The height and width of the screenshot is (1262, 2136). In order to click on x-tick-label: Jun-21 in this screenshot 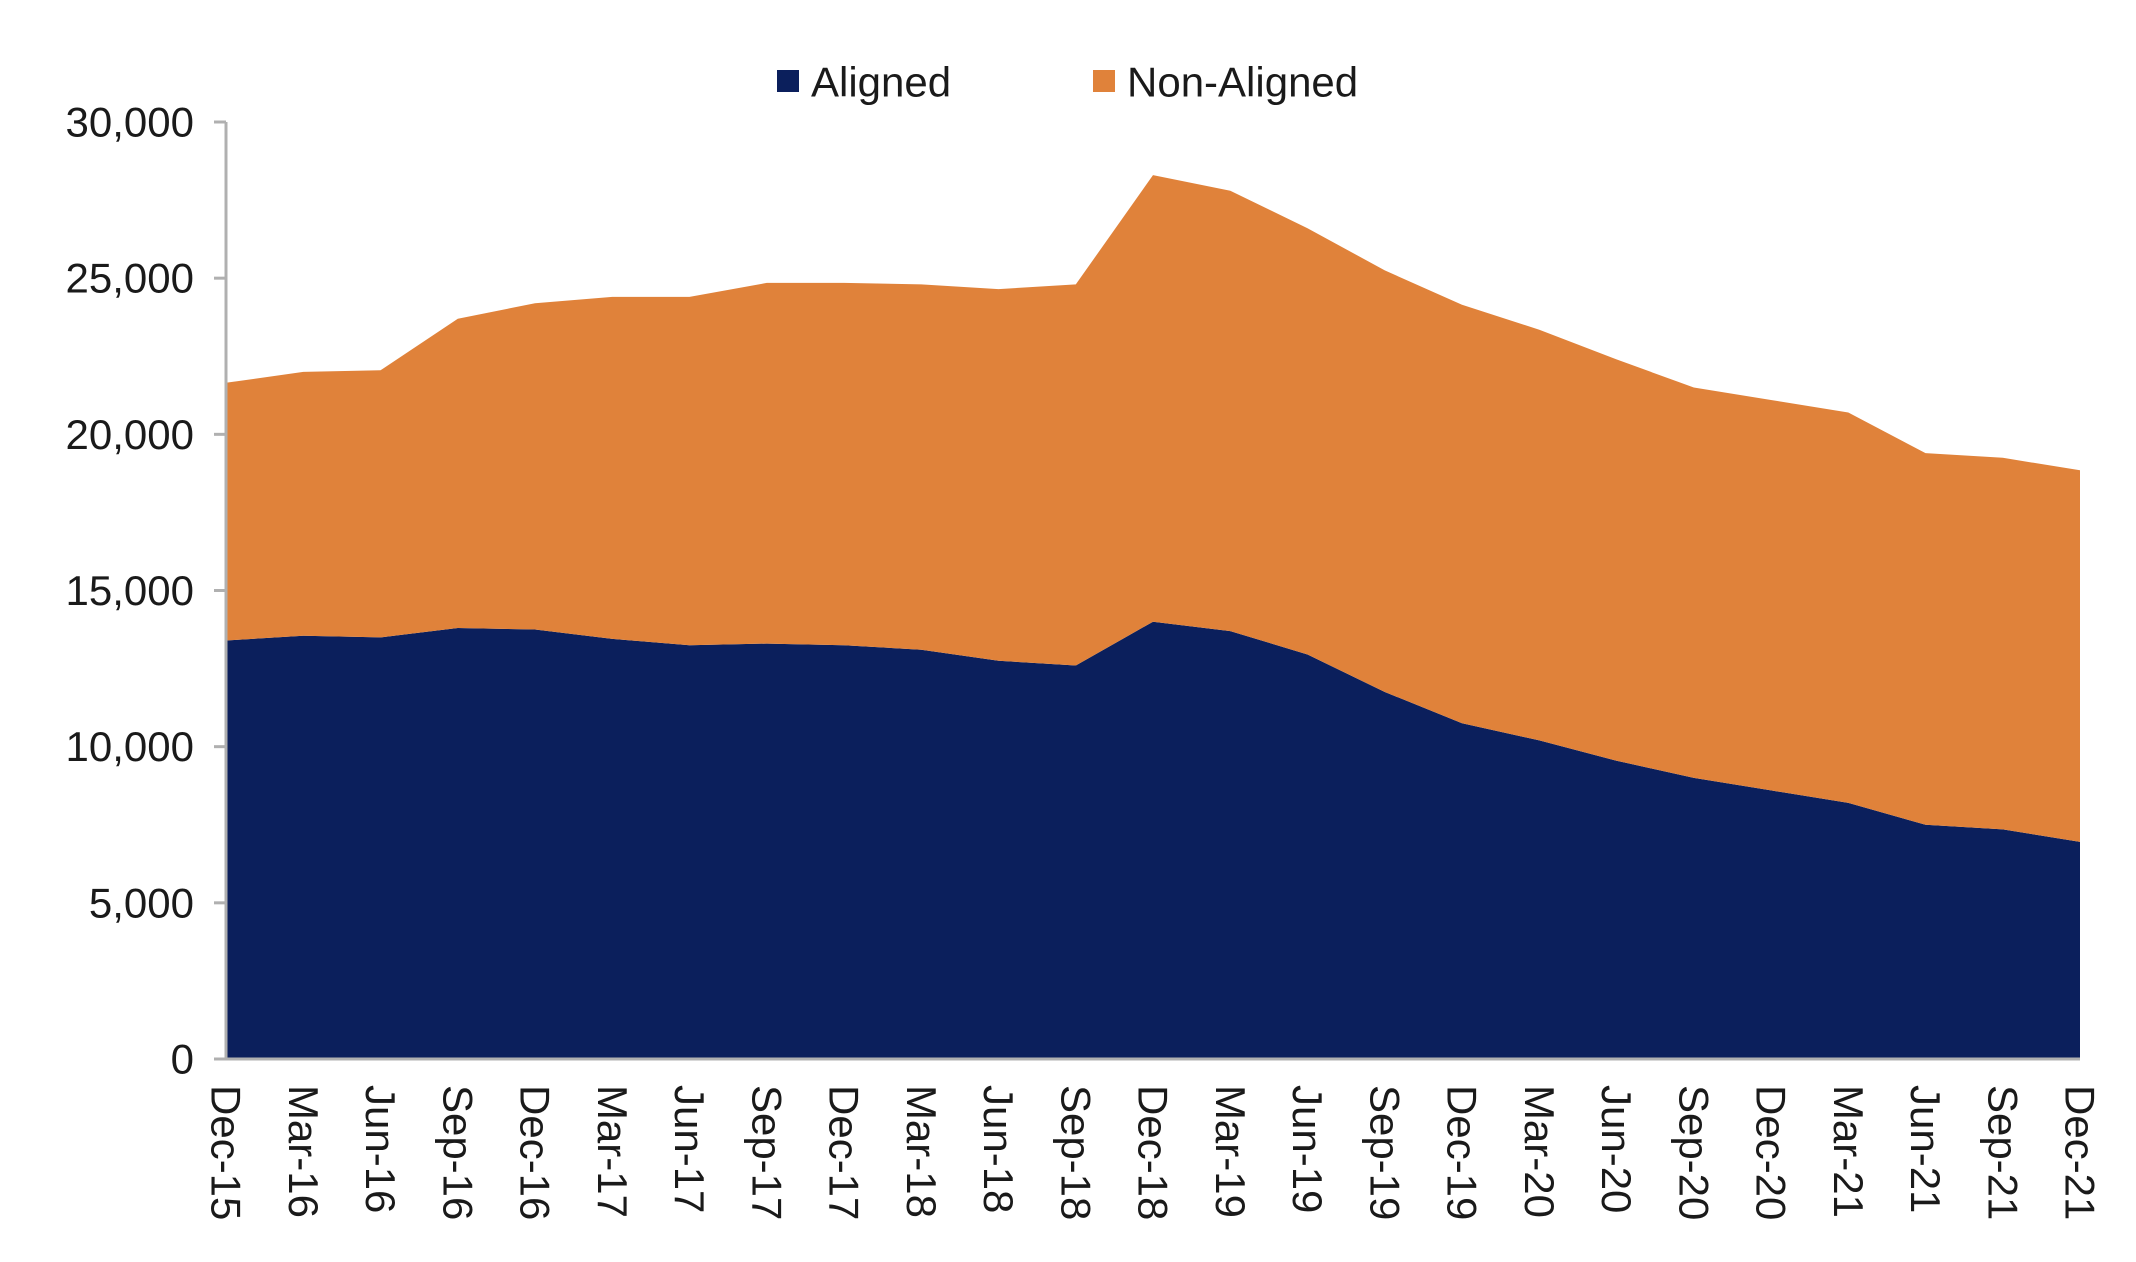, I will do `click(1925, 1149)`.